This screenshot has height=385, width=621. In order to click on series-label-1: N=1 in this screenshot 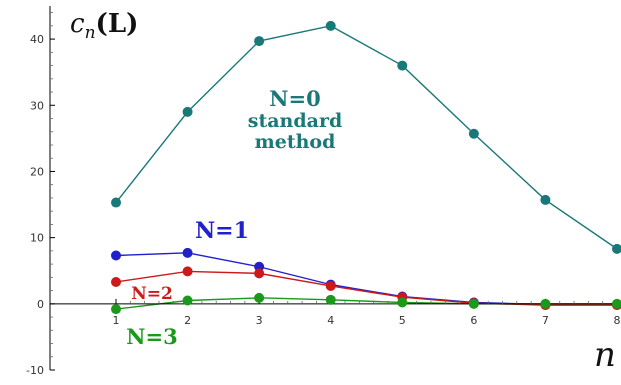, I will do `click(222, 231)`.